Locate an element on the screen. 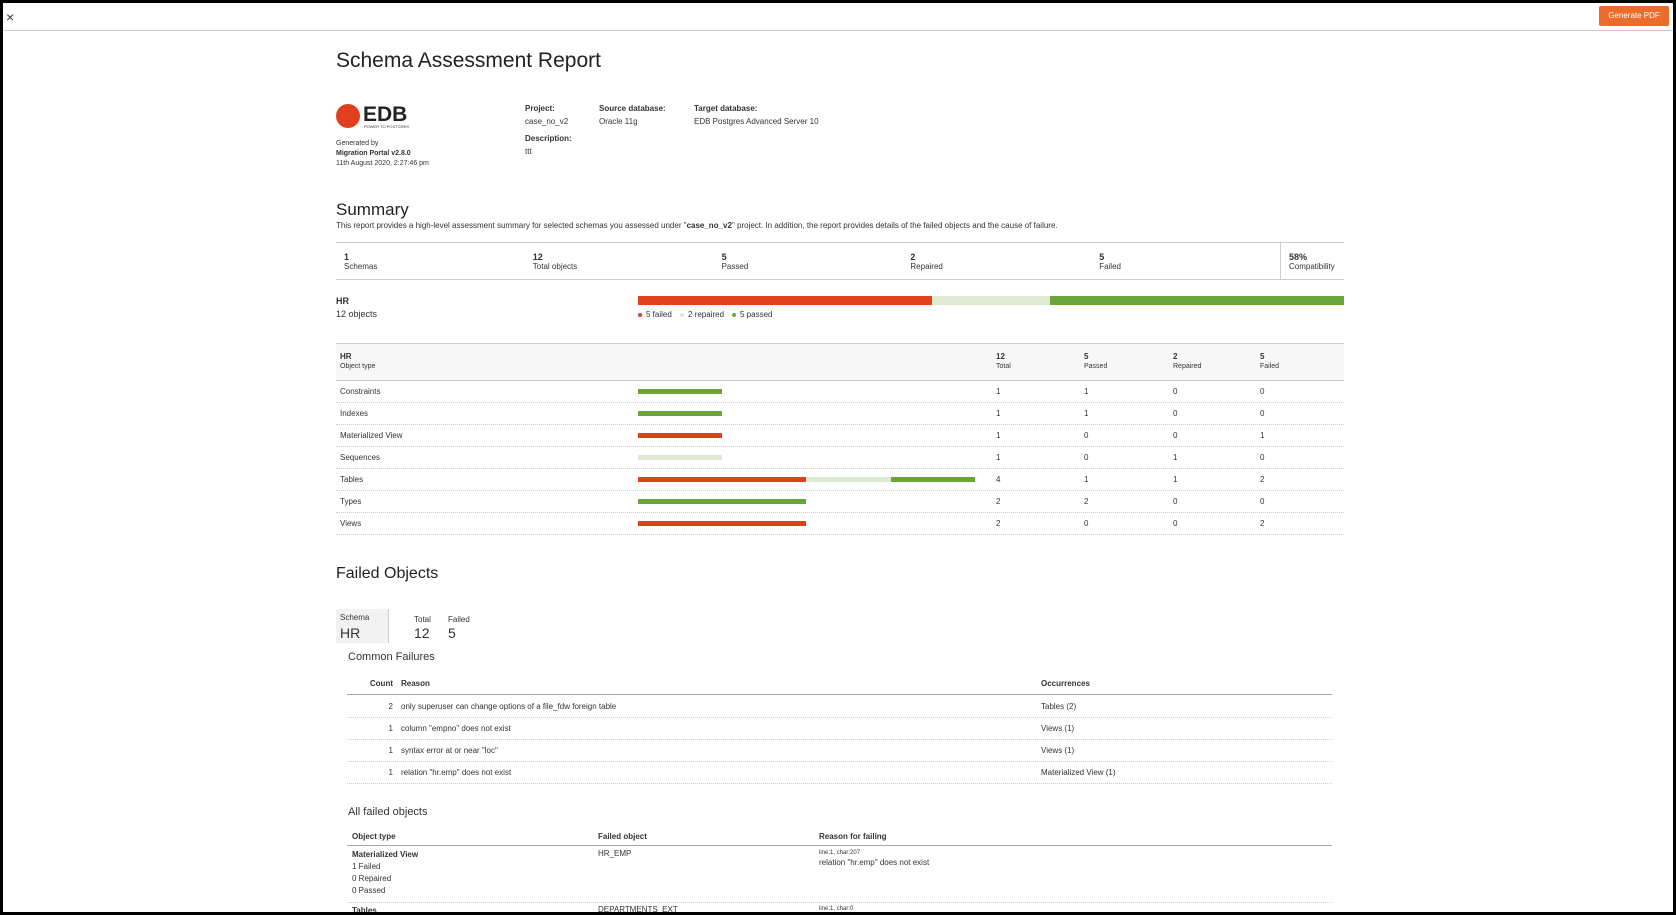 This screenshot has width=1676, height=915. all-title: All failed objects is located at coordinates (388, 812).